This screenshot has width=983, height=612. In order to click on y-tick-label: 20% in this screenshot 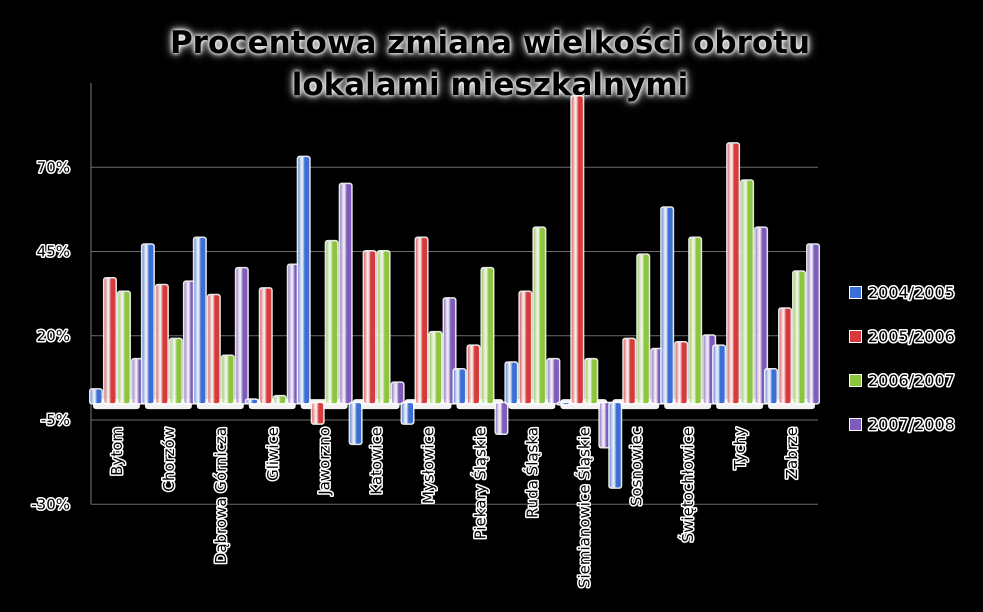, I will do `click(53, 336)`.